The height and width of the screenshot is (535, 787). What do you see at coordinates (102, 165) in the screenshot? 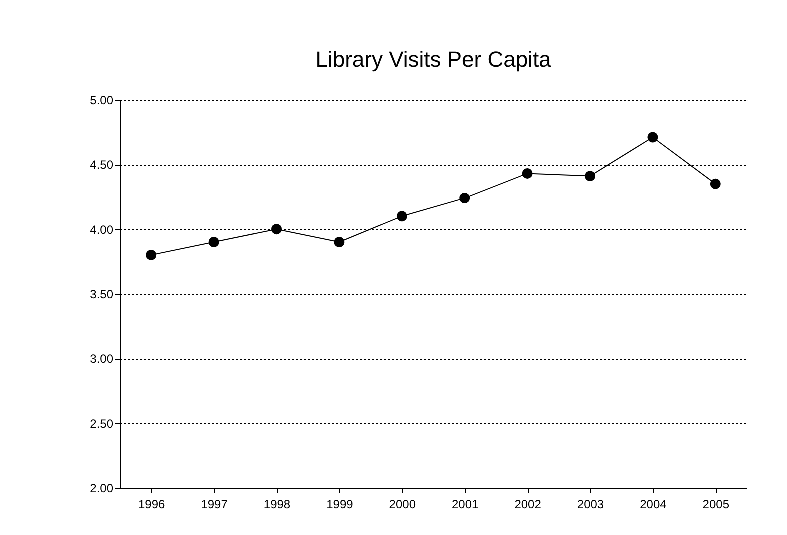
I see `y-tick-label: 4.50` at bounding box center [102, 165].